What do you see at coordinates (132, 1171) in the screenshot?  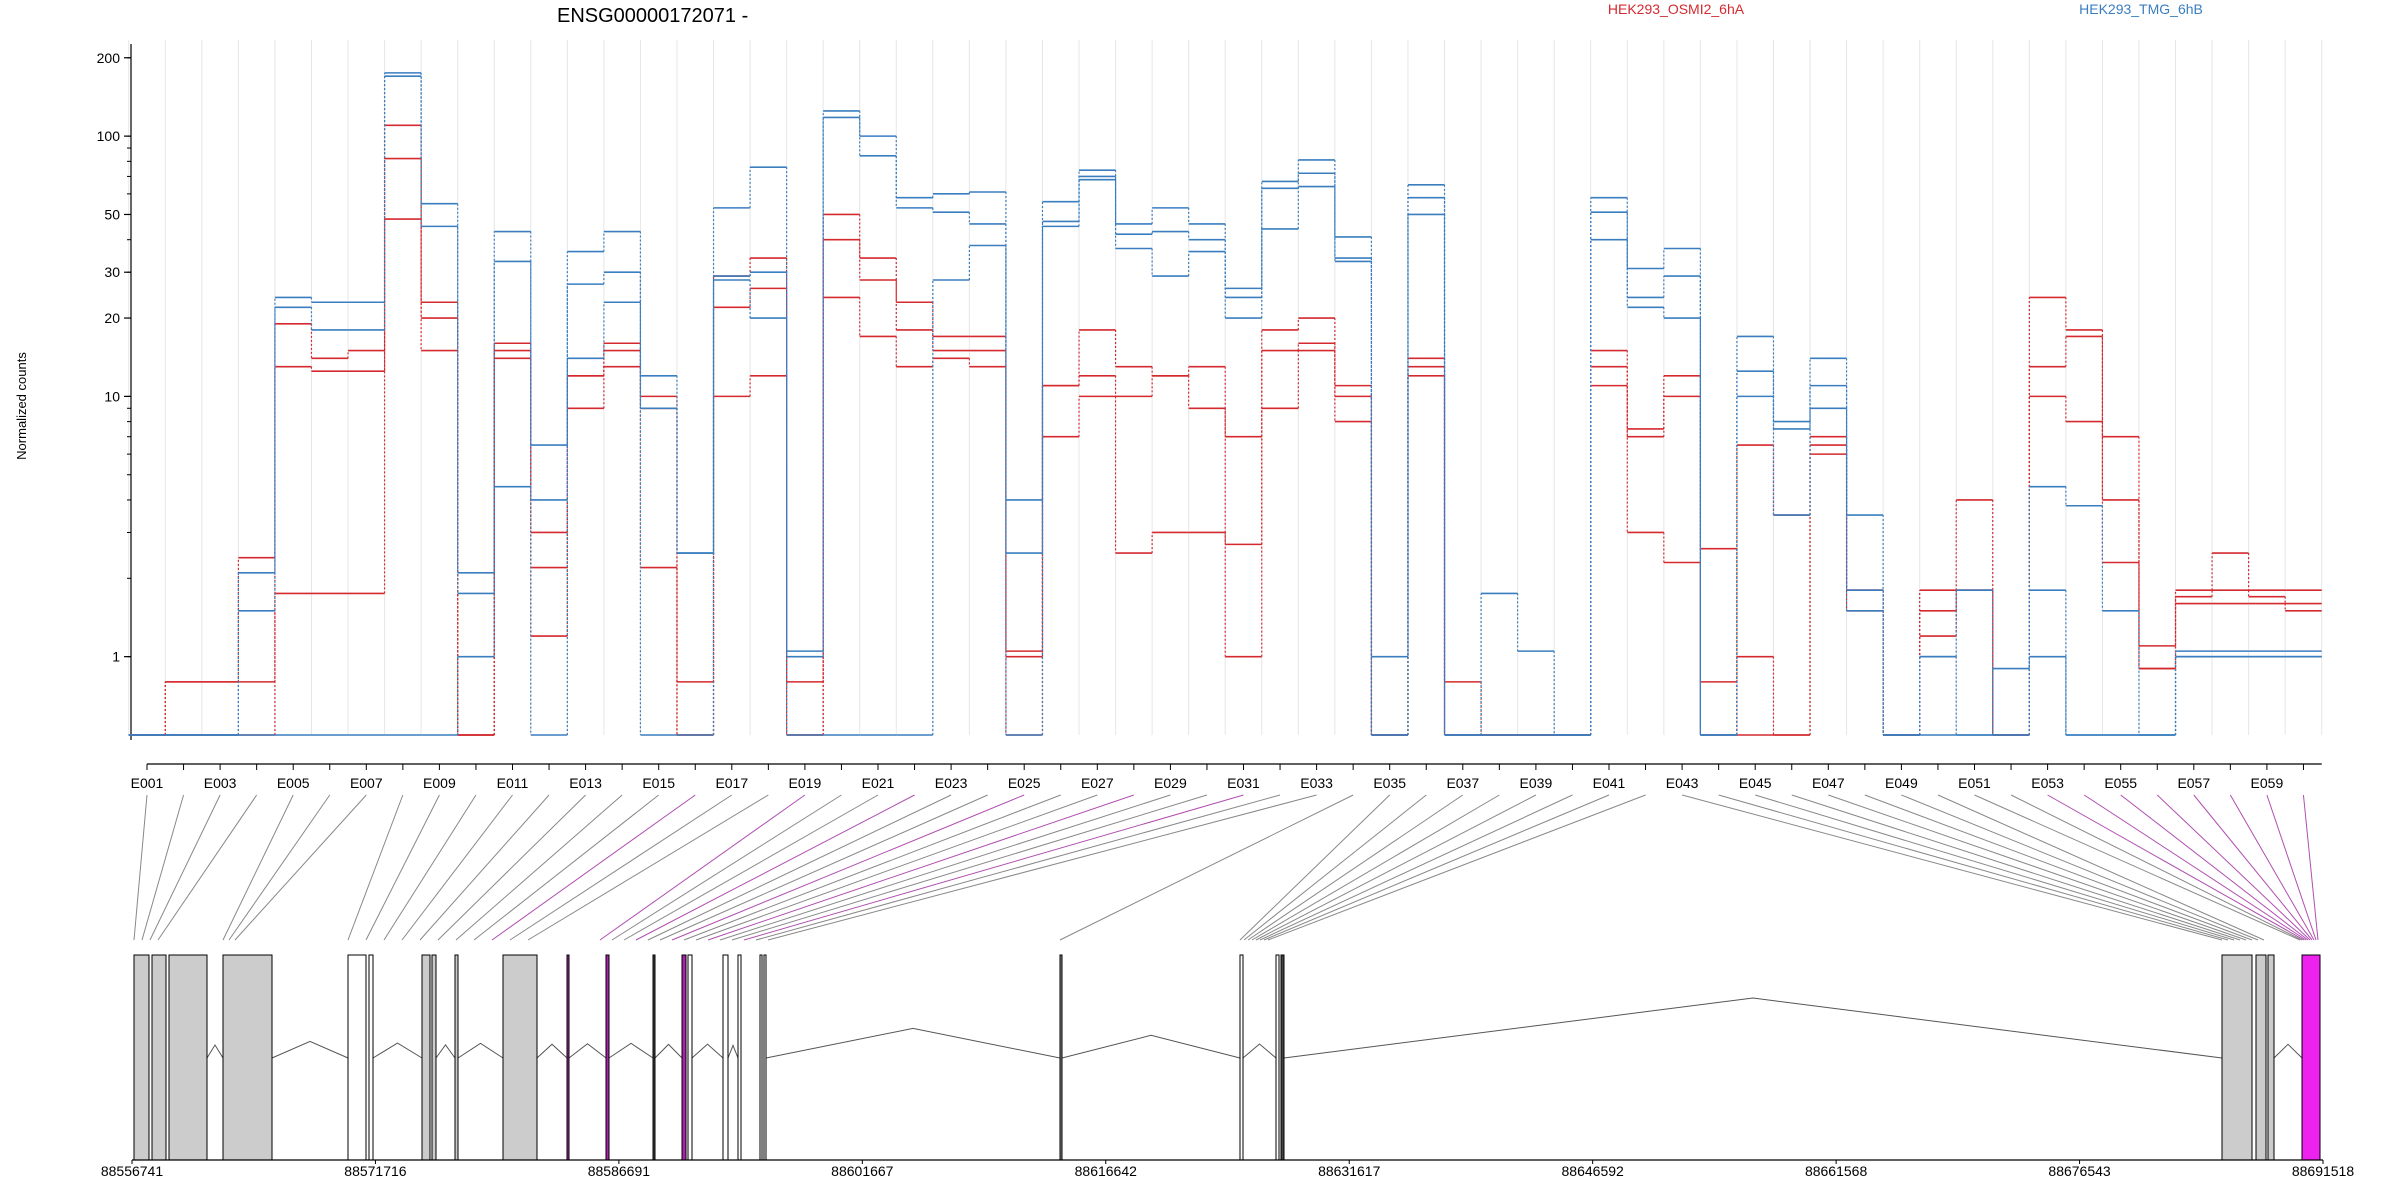 I see `coordinate-label: 88556741` at bounding box center [132, 1171].